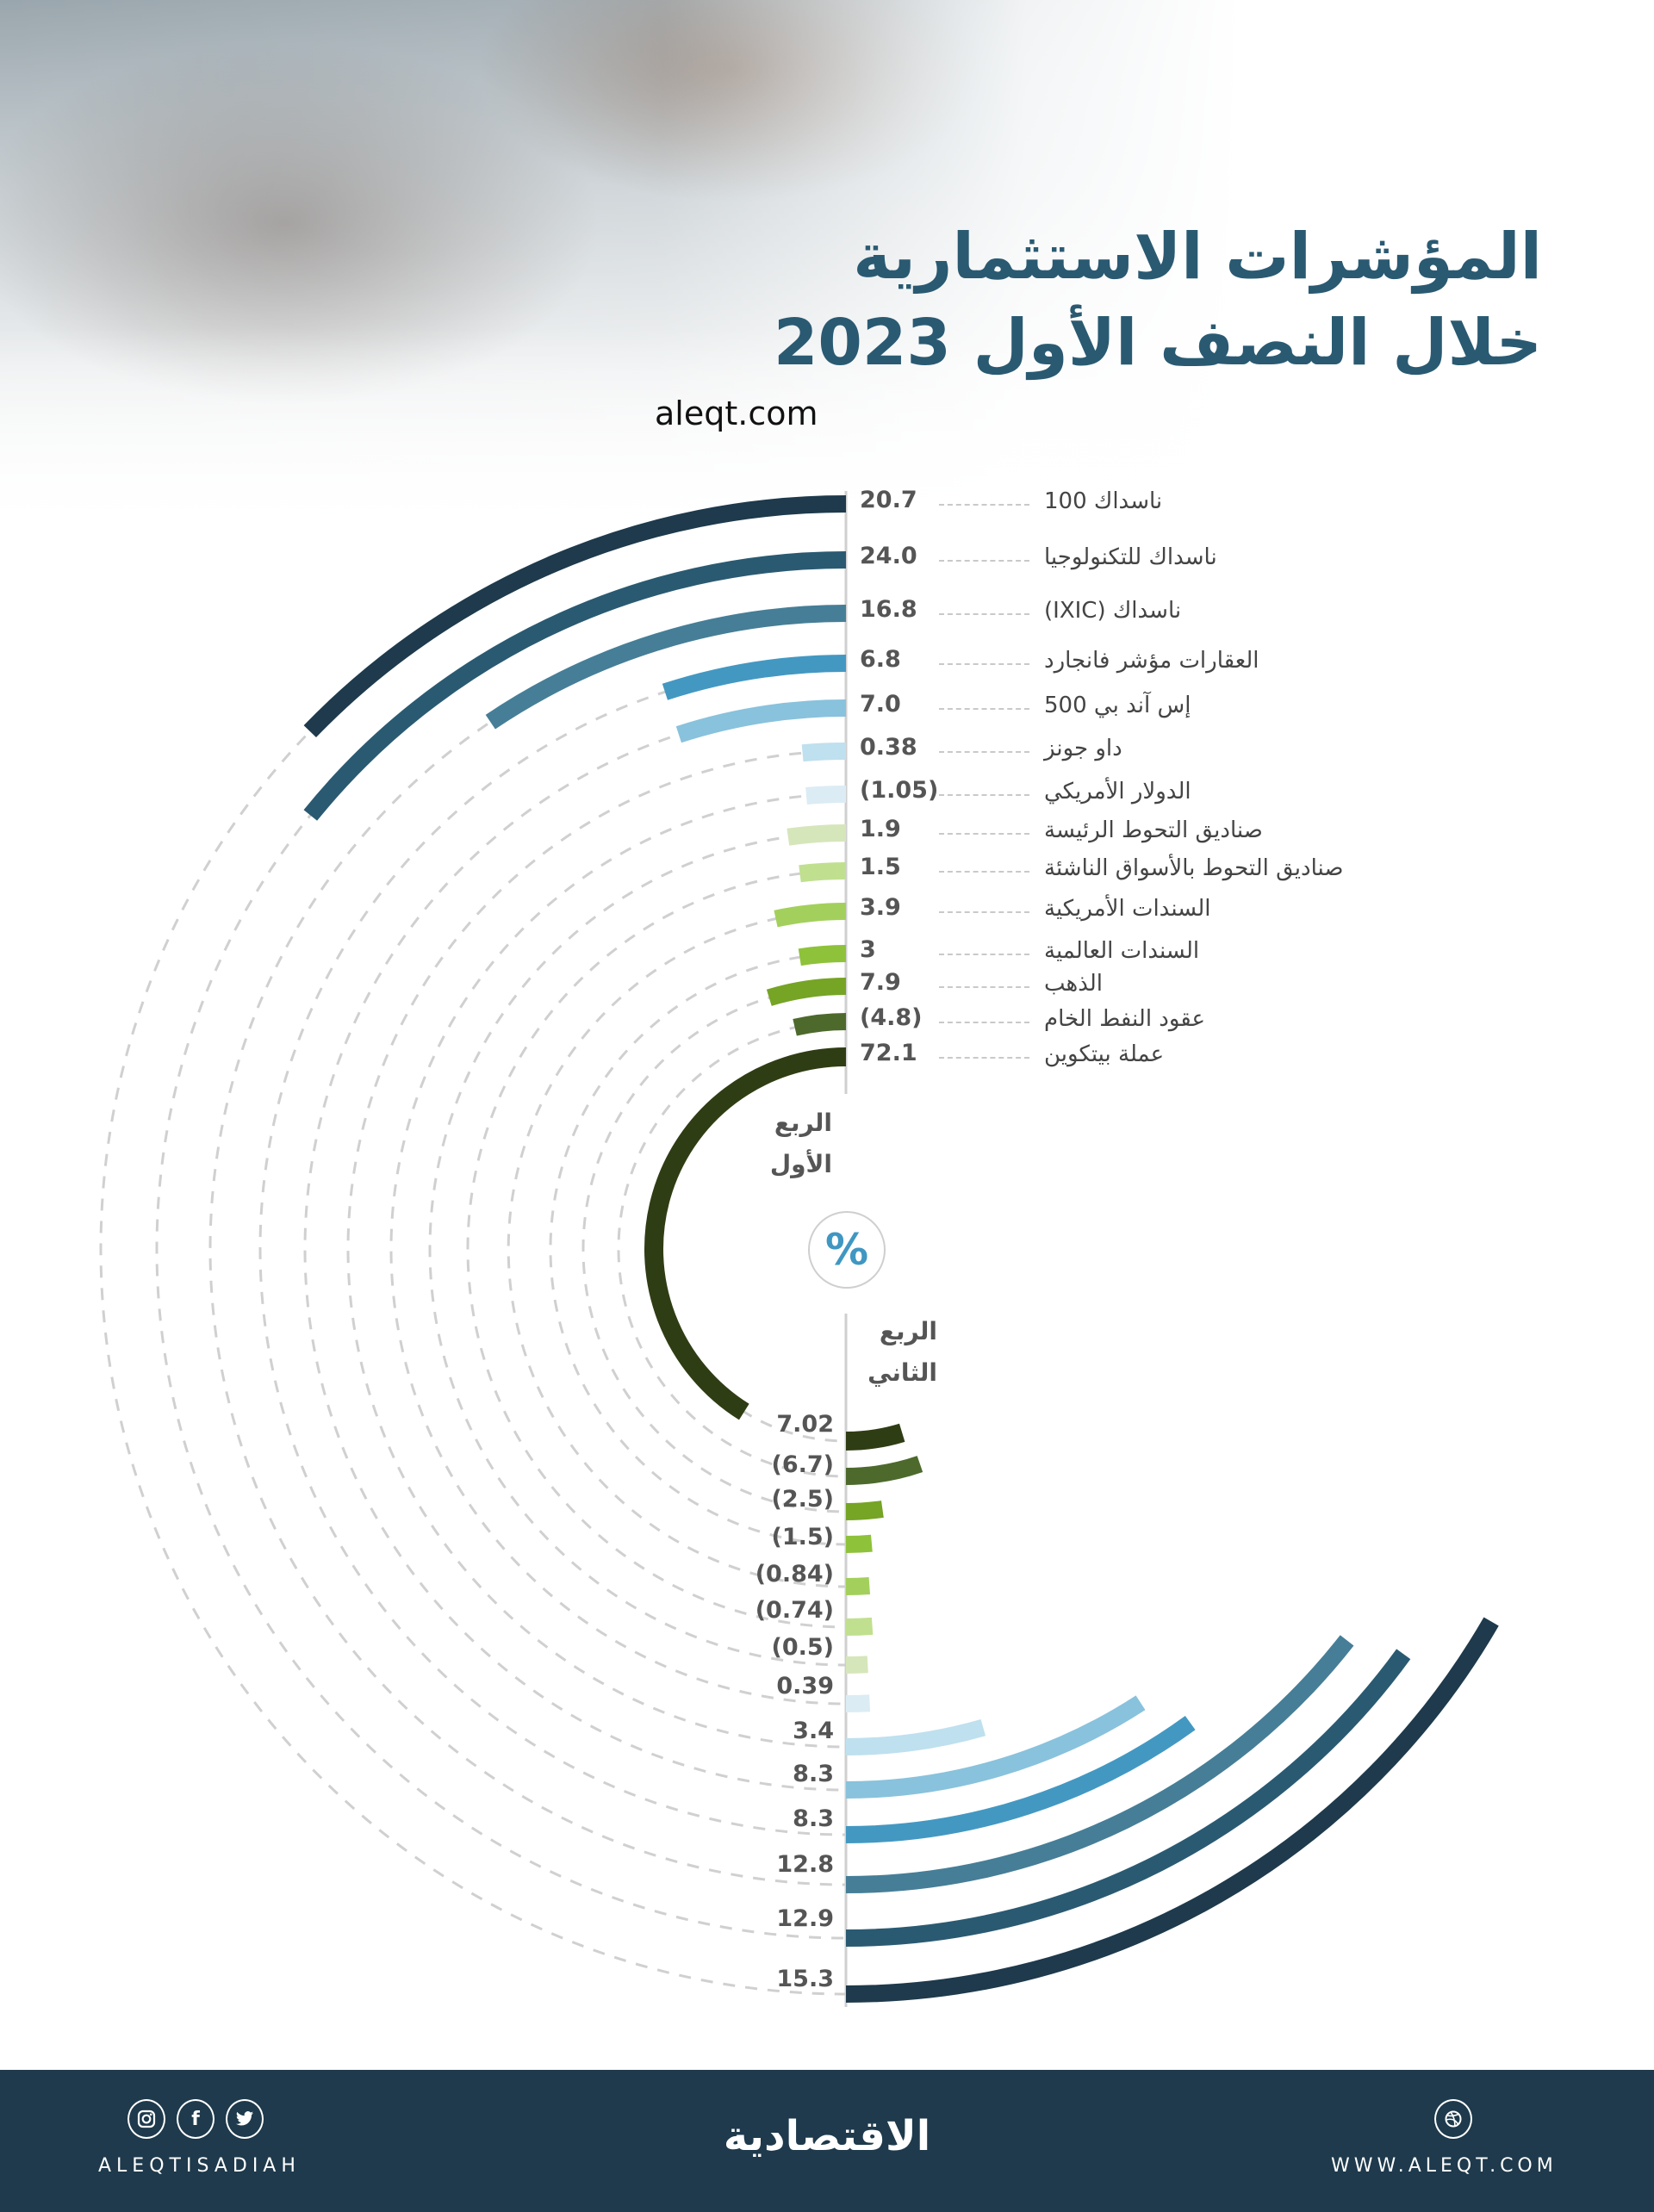 The image size is (1654, 2212). What do you see at coordinates (1117, 705) in the screenshot?
I see `category-label: إس آند بي 500` at bounding box center [1117, 705].